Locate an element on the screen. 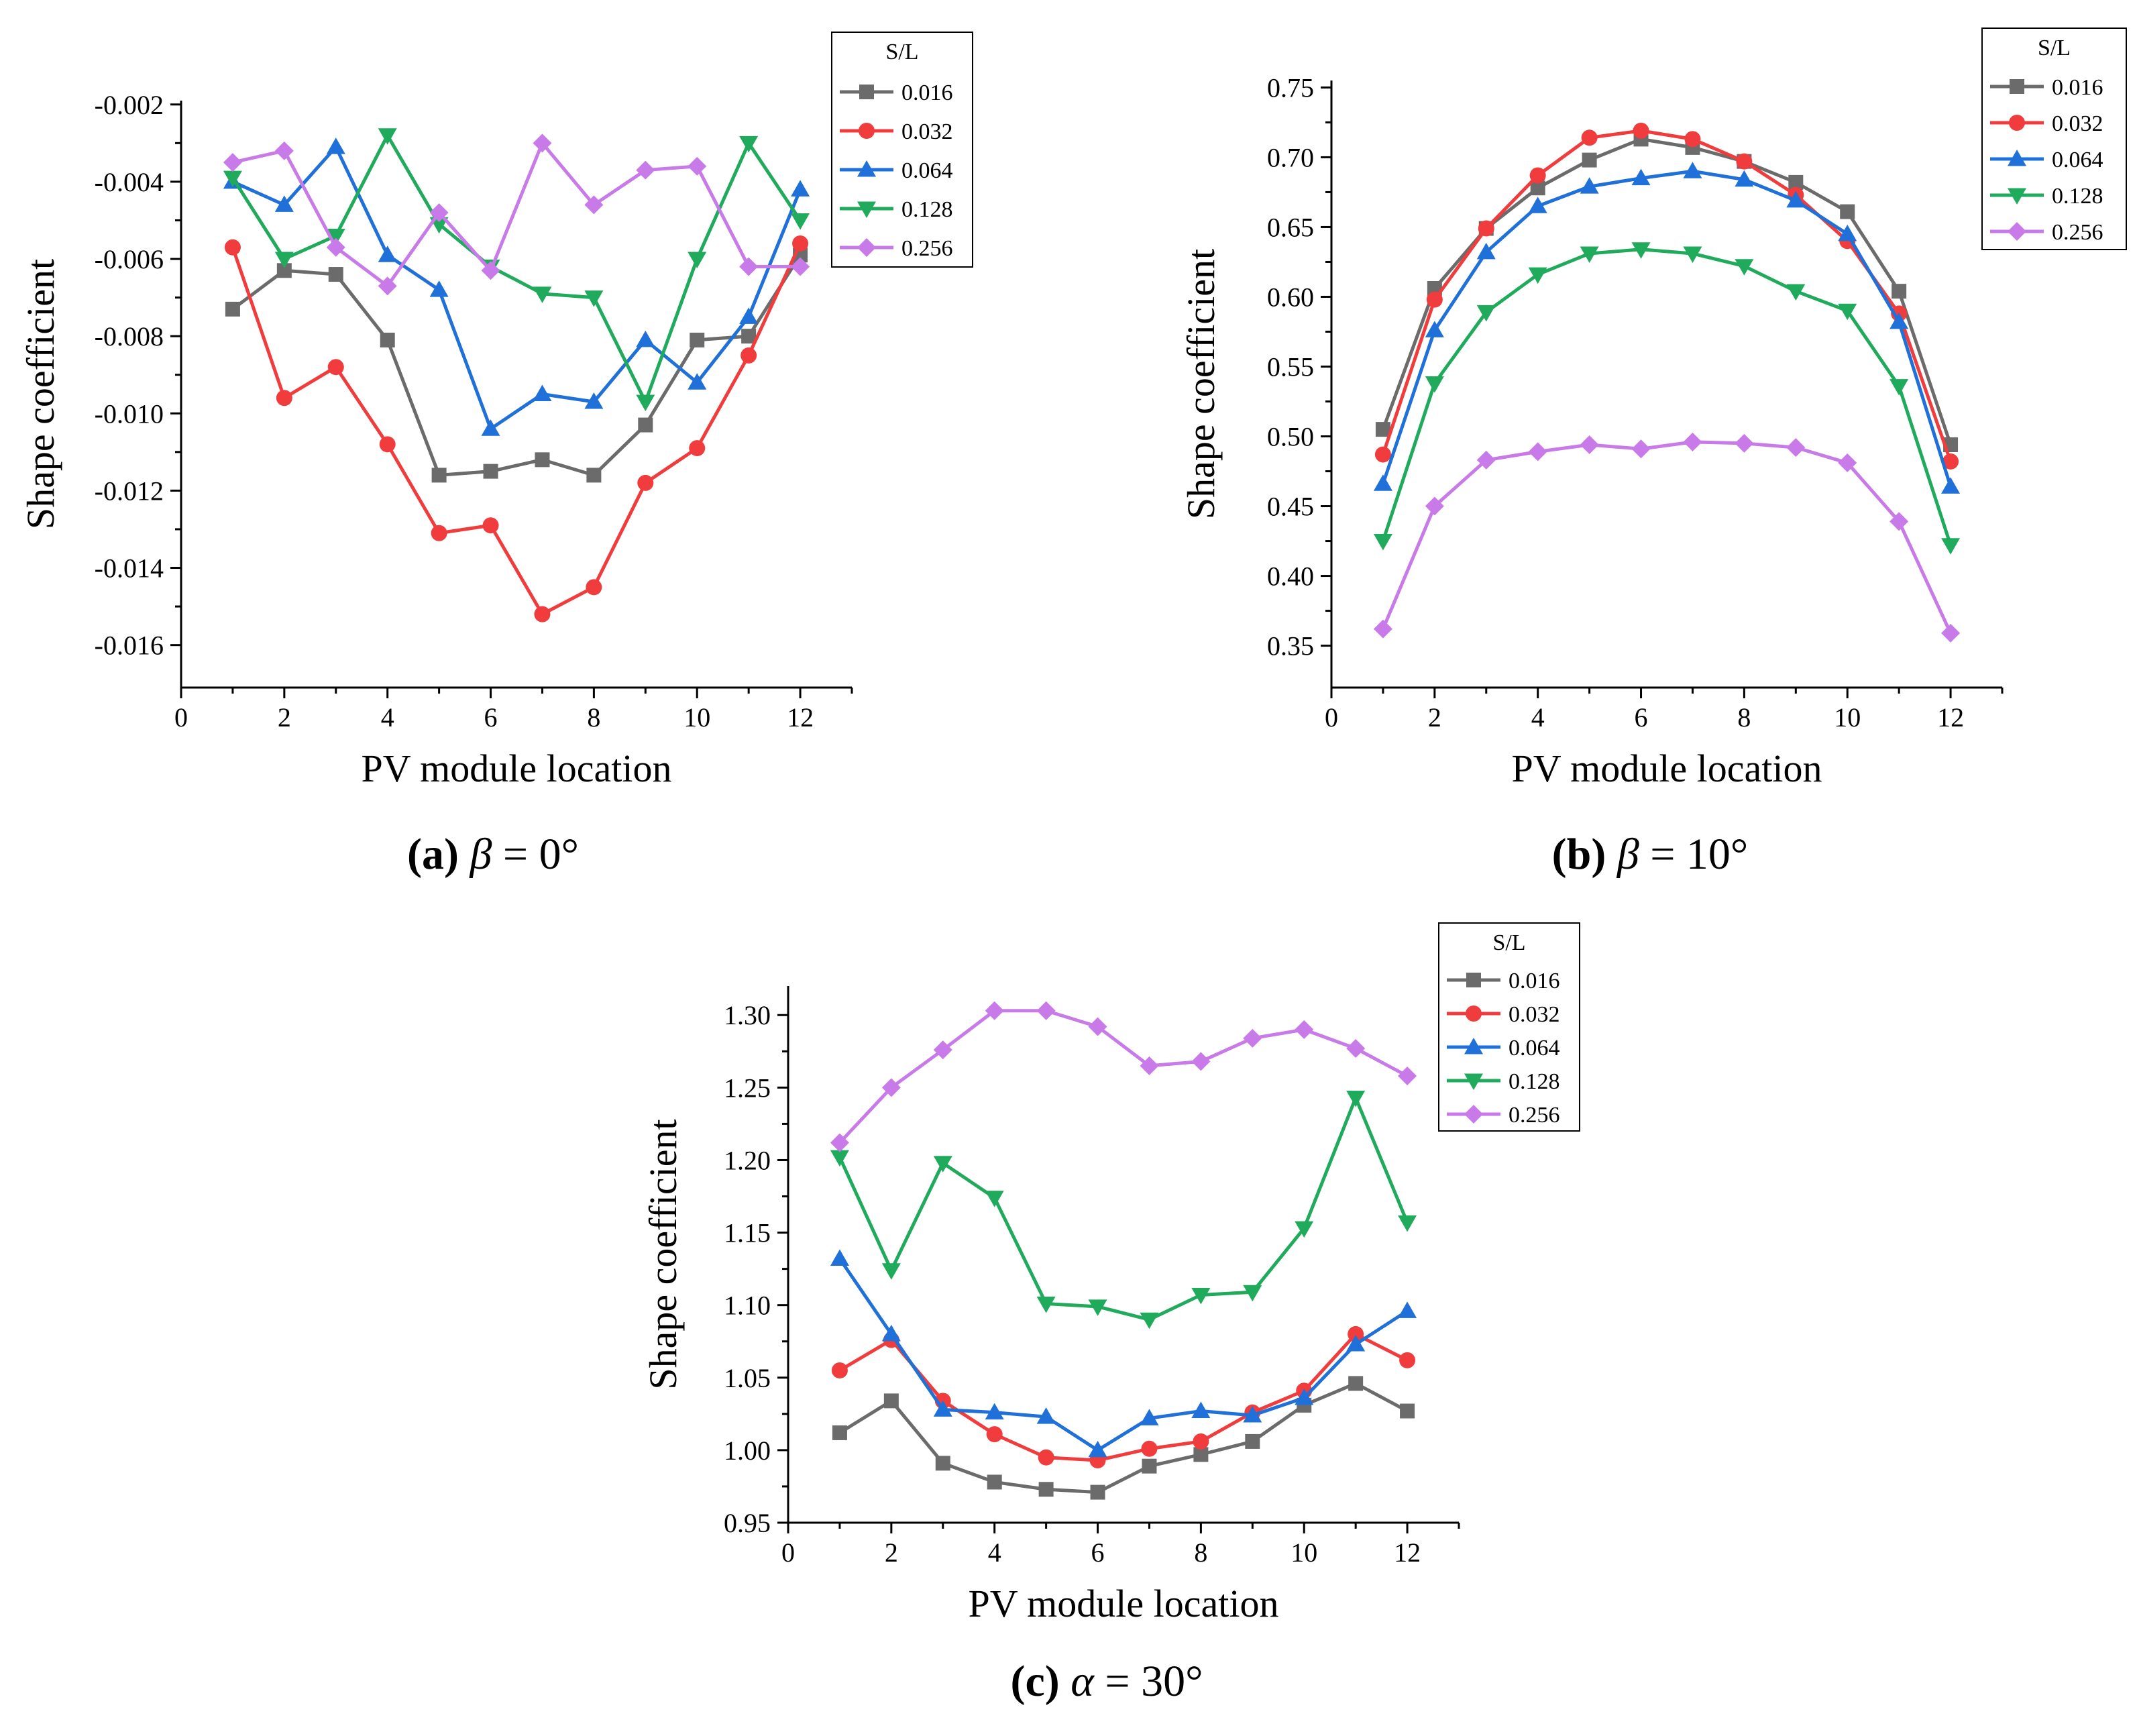 Image resolution: width=2137 pixels, height=1736 pixels. series-0.128 is located at coordinates (1124, 1210).